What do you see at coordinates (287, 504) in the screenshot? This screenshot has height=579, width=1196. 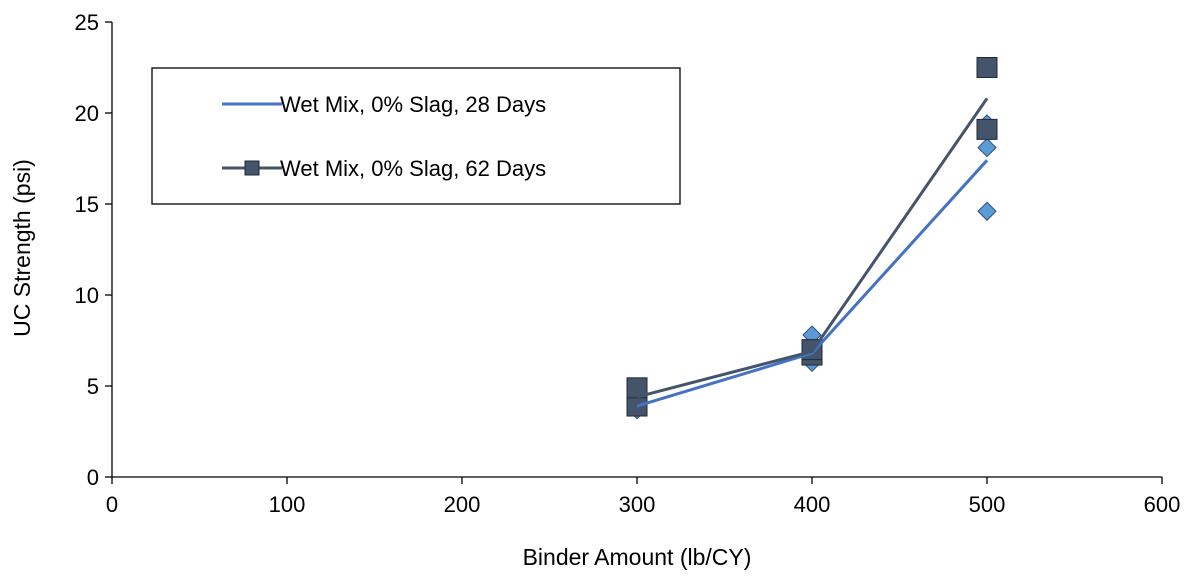 I see `x-tick-label: 100` at bounding box center [287, 504].